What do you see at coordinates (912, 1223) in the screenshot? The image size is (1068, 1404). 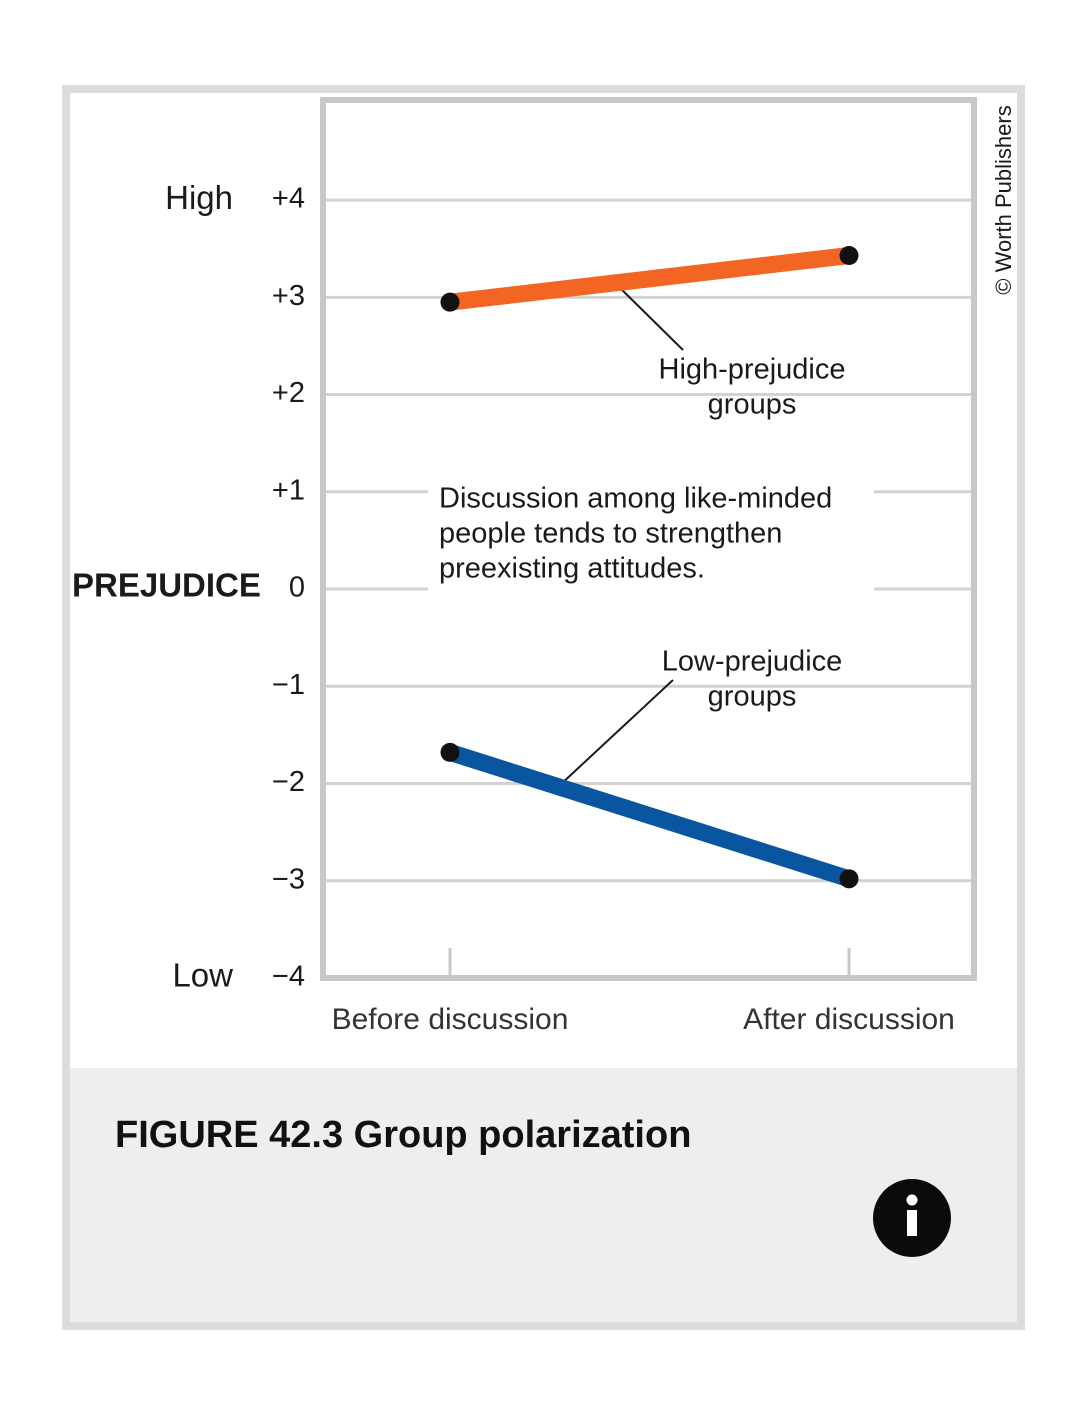 I see `info-icon-stem` at bounding box center [912, 1223].